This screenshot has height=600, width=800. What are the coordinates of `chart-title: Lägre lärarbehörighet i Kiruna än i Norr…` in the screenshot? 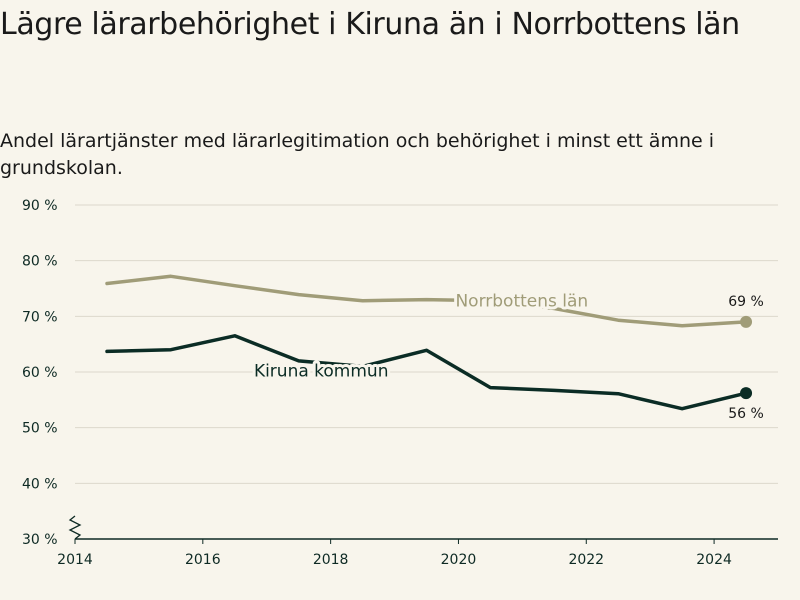 It's located at (370, 24).